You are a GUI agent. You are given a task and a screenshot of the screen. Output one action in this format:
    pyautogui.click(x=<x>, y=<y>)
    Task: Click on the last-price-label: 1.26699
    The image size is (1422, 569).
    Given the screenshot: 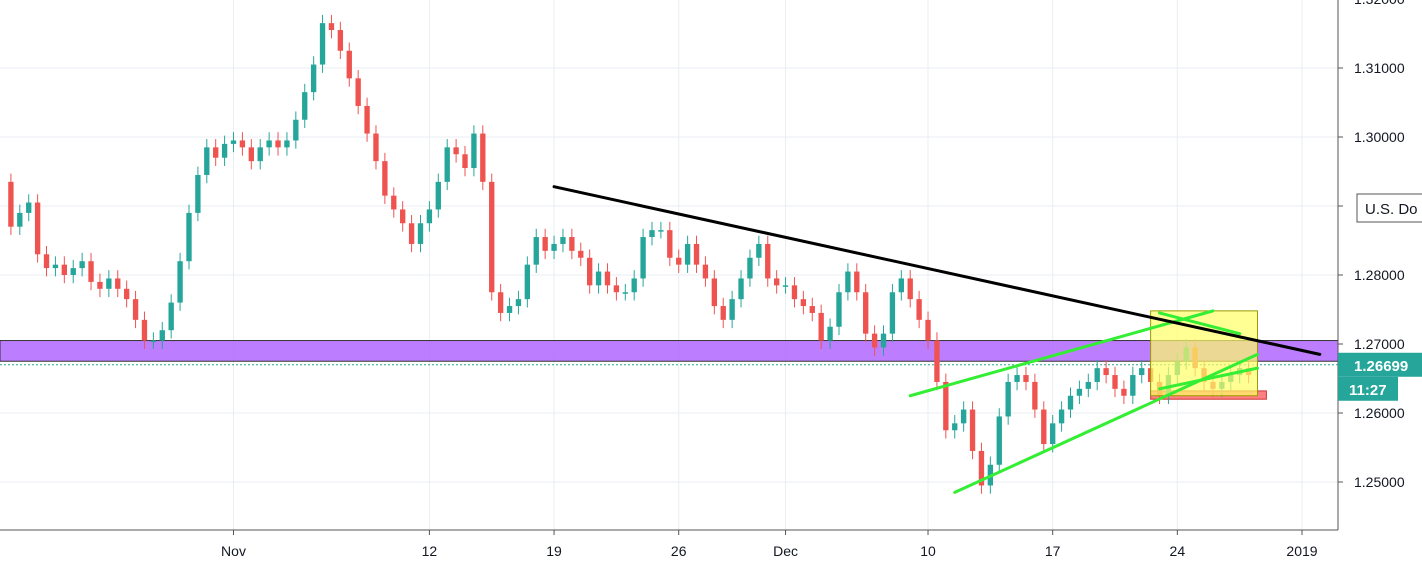 What is the action you would take?
    pyautogui.click(x=1381, y=366)
    